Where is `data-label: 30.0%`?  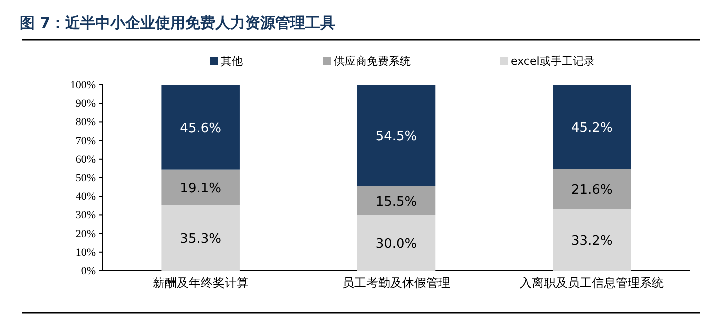 data-label: 30.0% is located at coordinates (397, 244).